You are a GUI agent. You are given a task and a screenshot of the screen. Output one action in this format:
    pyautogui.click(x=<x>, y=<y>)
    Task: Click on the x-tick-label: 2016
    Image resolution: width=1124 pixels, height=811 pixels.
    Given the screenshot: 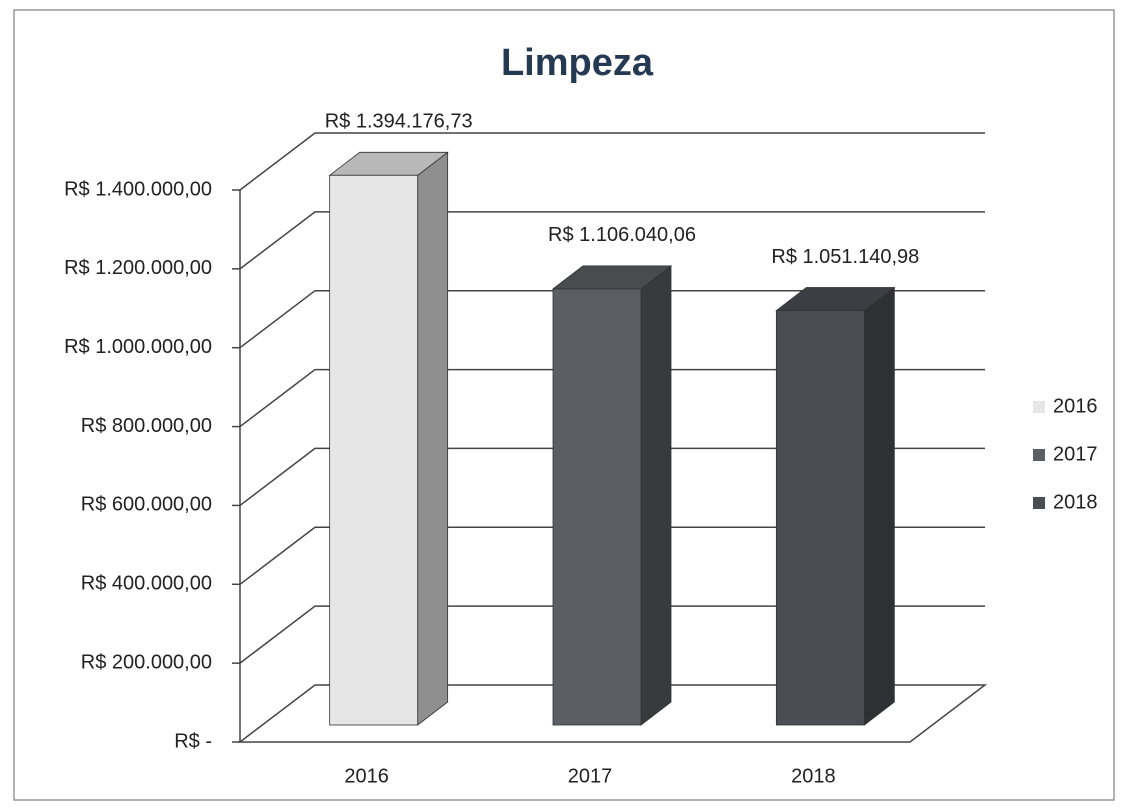 What is the action you would take?
    pyautogui.click(x=366, y=776)
    